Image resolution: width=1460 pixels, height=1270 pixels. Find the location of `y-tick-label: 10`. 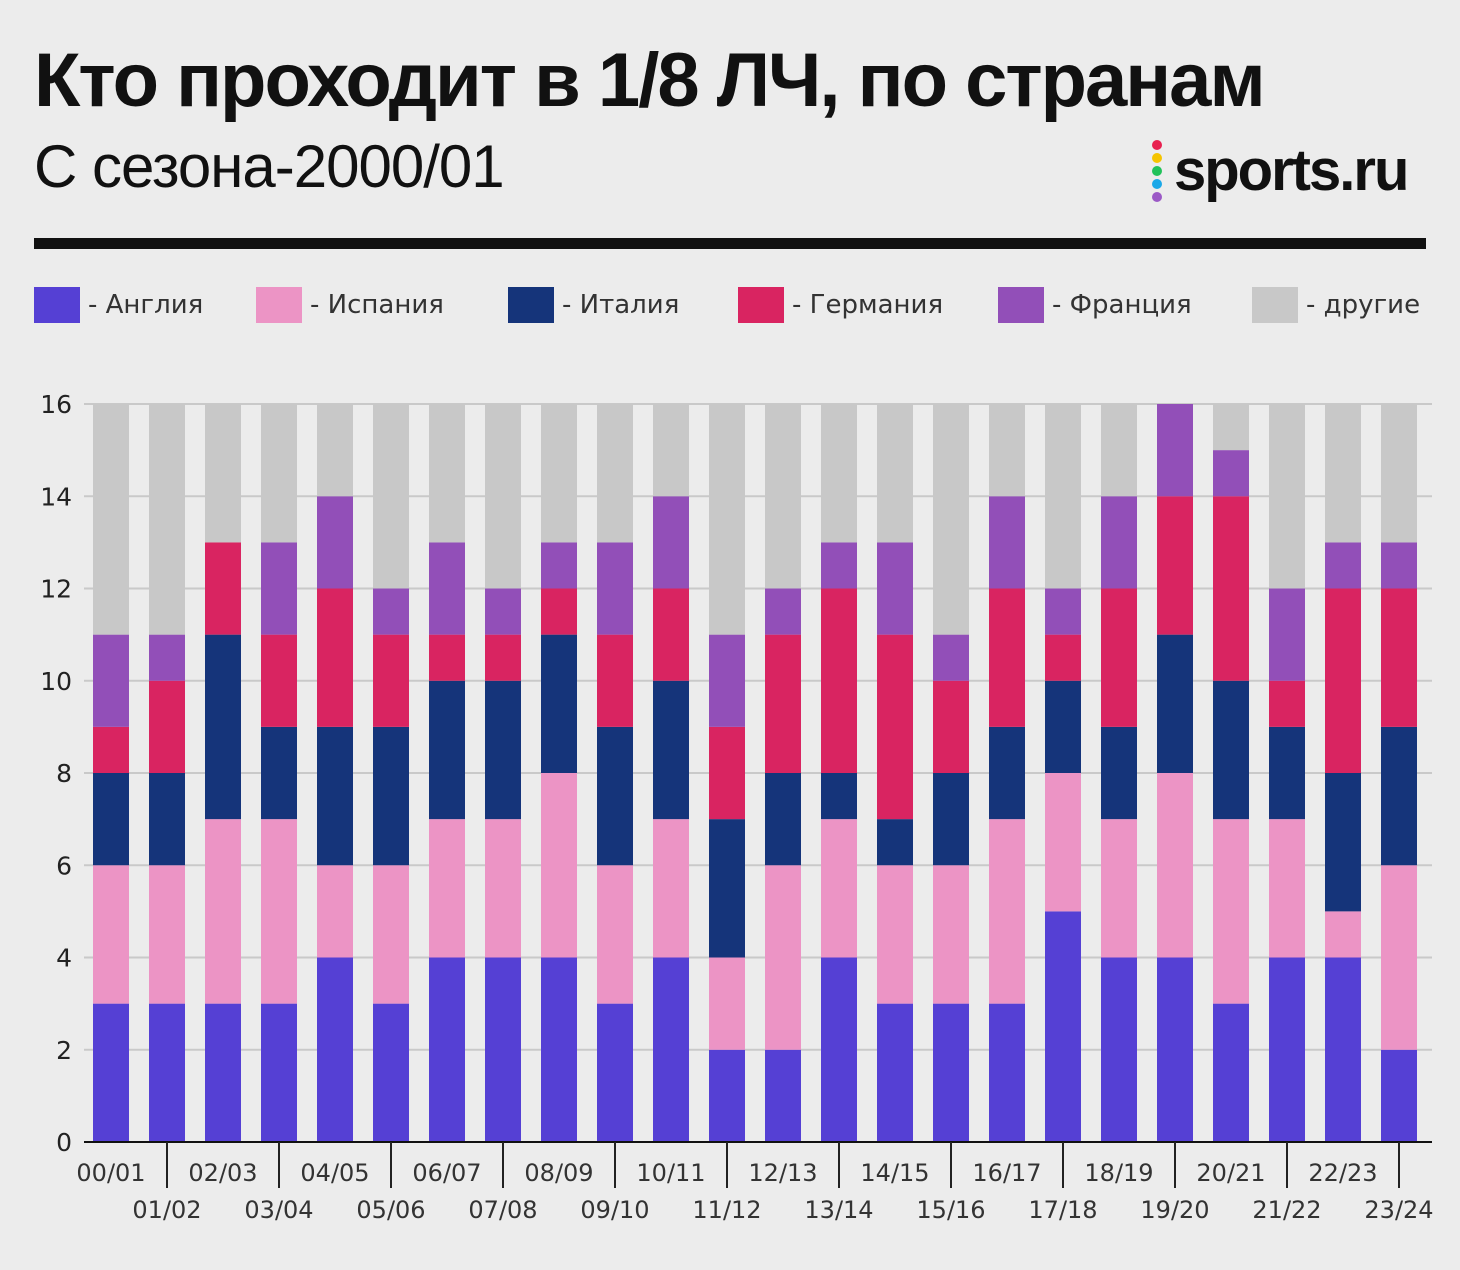

y-tick-label: 10 is located at coordinates (56, 681).